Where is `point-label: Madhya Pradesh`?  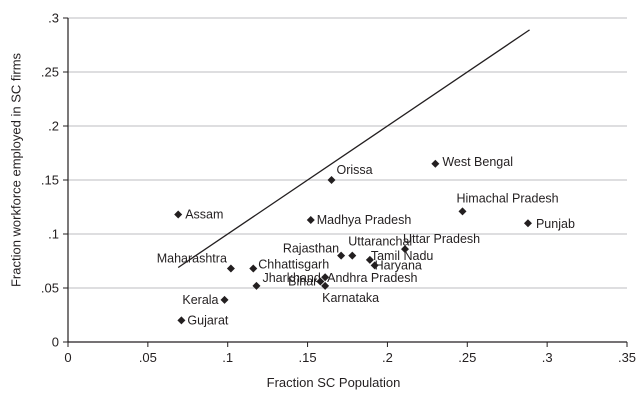 point-label: Madhya Pradesh is located at coordinates (364, 220).